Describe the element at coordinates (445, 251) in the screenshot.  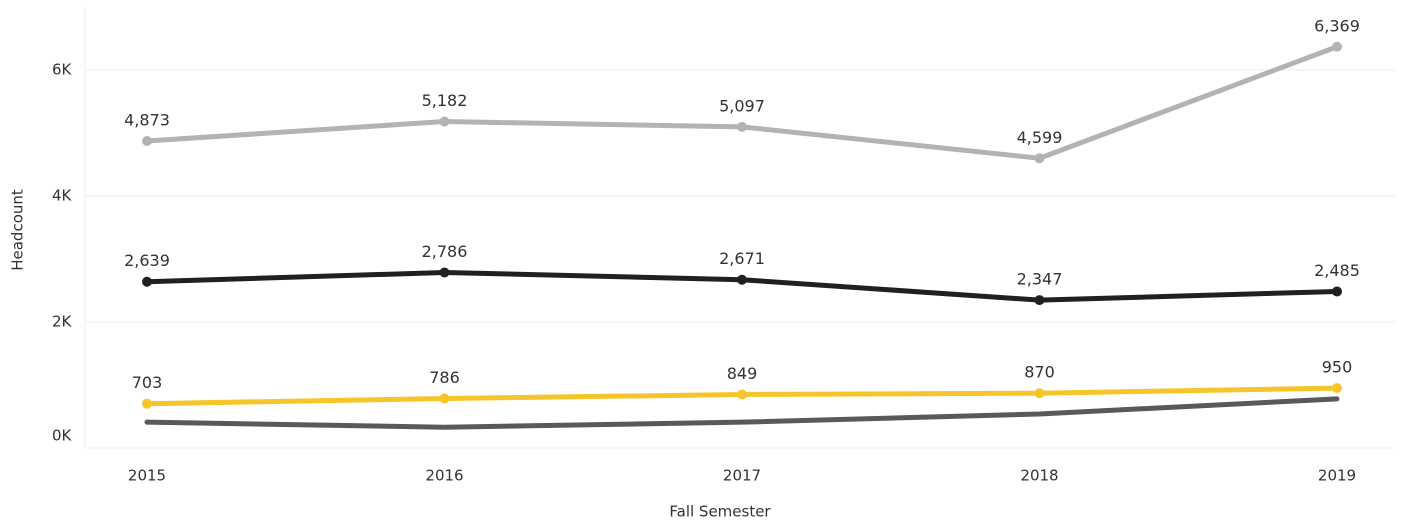
I see `data-label: 2,786` at that location.